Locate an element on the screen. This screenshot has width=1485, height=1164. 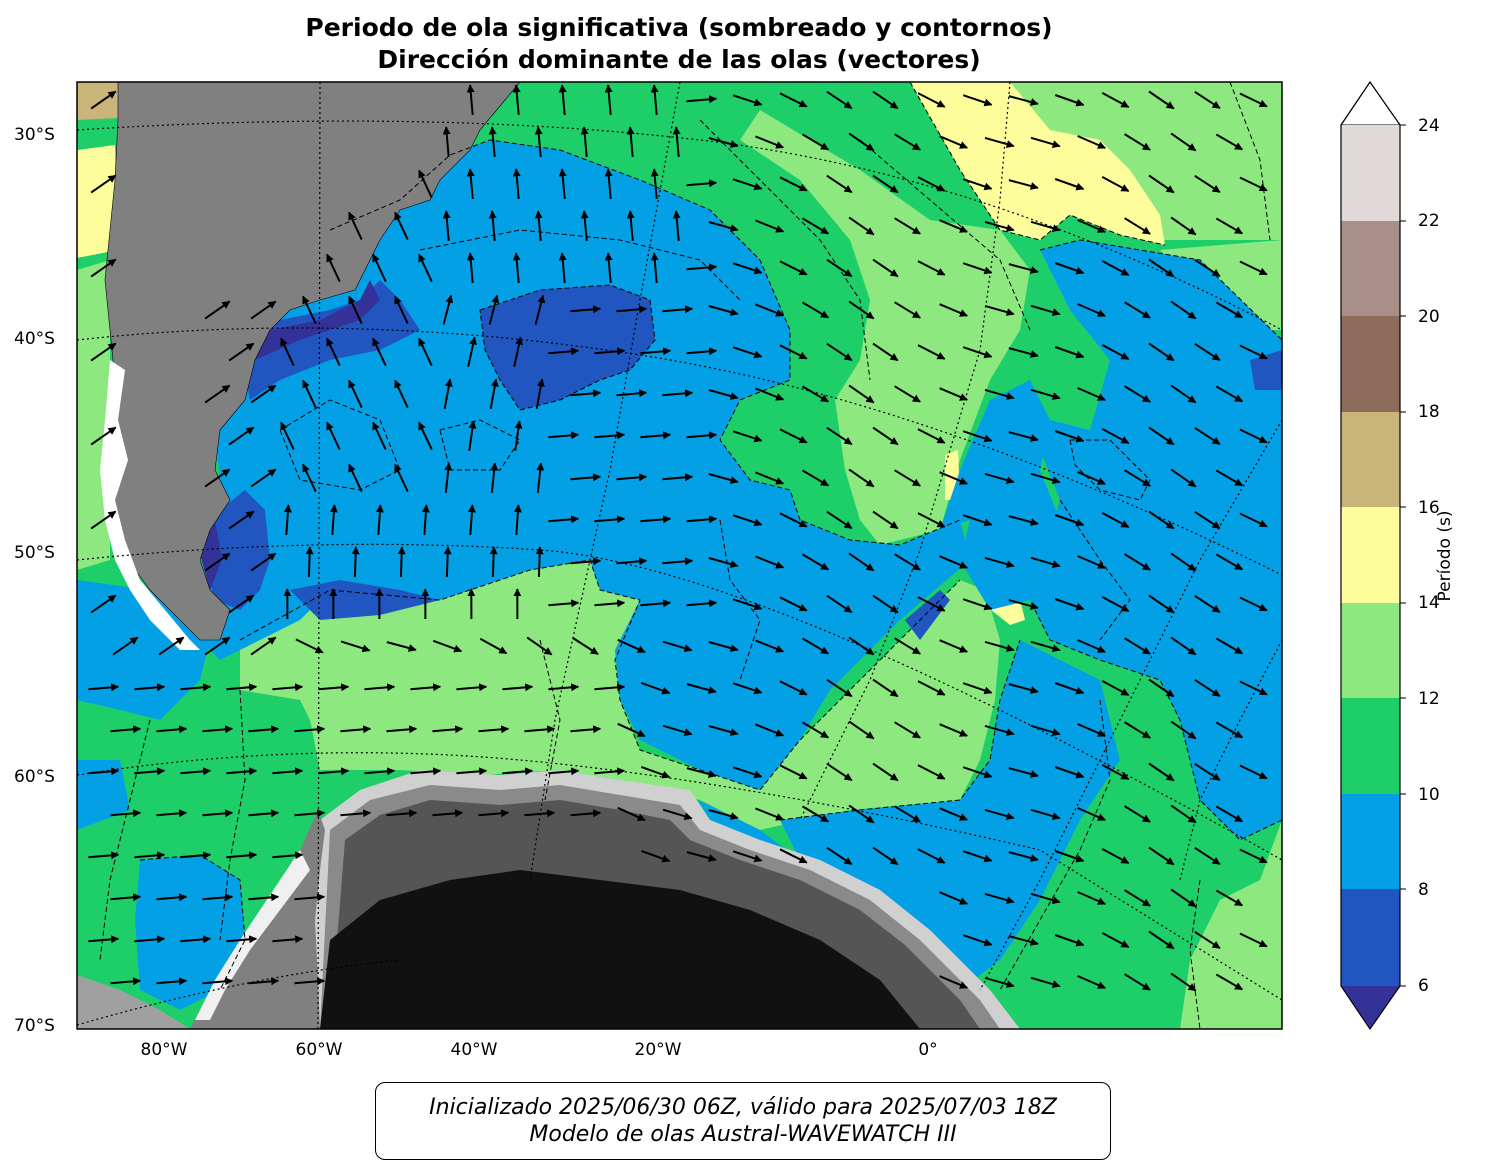
run-info-model: Modelo de olas Austral-WAVEWATCH III is located at coordinates (743, 1134).